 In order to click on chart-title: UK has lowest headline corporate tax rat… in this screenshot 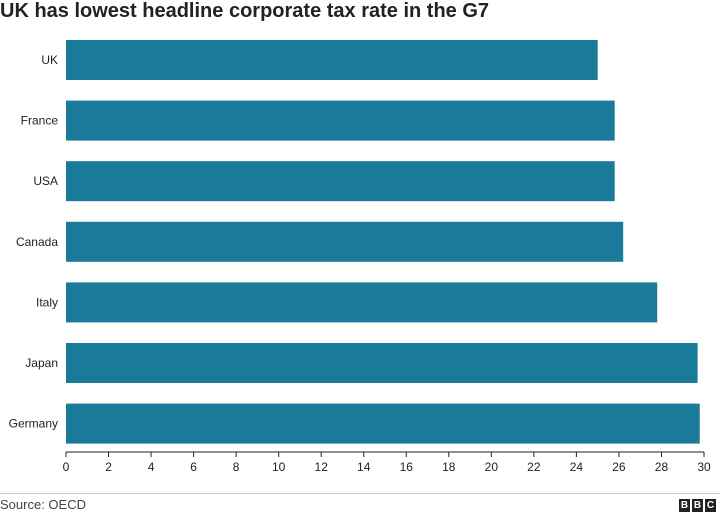, I will do `click(245, 11)`.